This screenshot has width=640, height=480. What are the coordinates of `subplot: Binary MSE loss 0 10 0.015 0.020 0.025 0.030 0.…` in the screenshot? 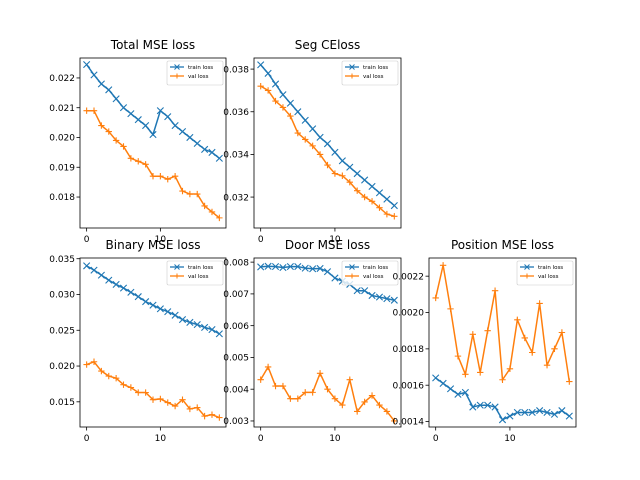 It's located at (138, 341).